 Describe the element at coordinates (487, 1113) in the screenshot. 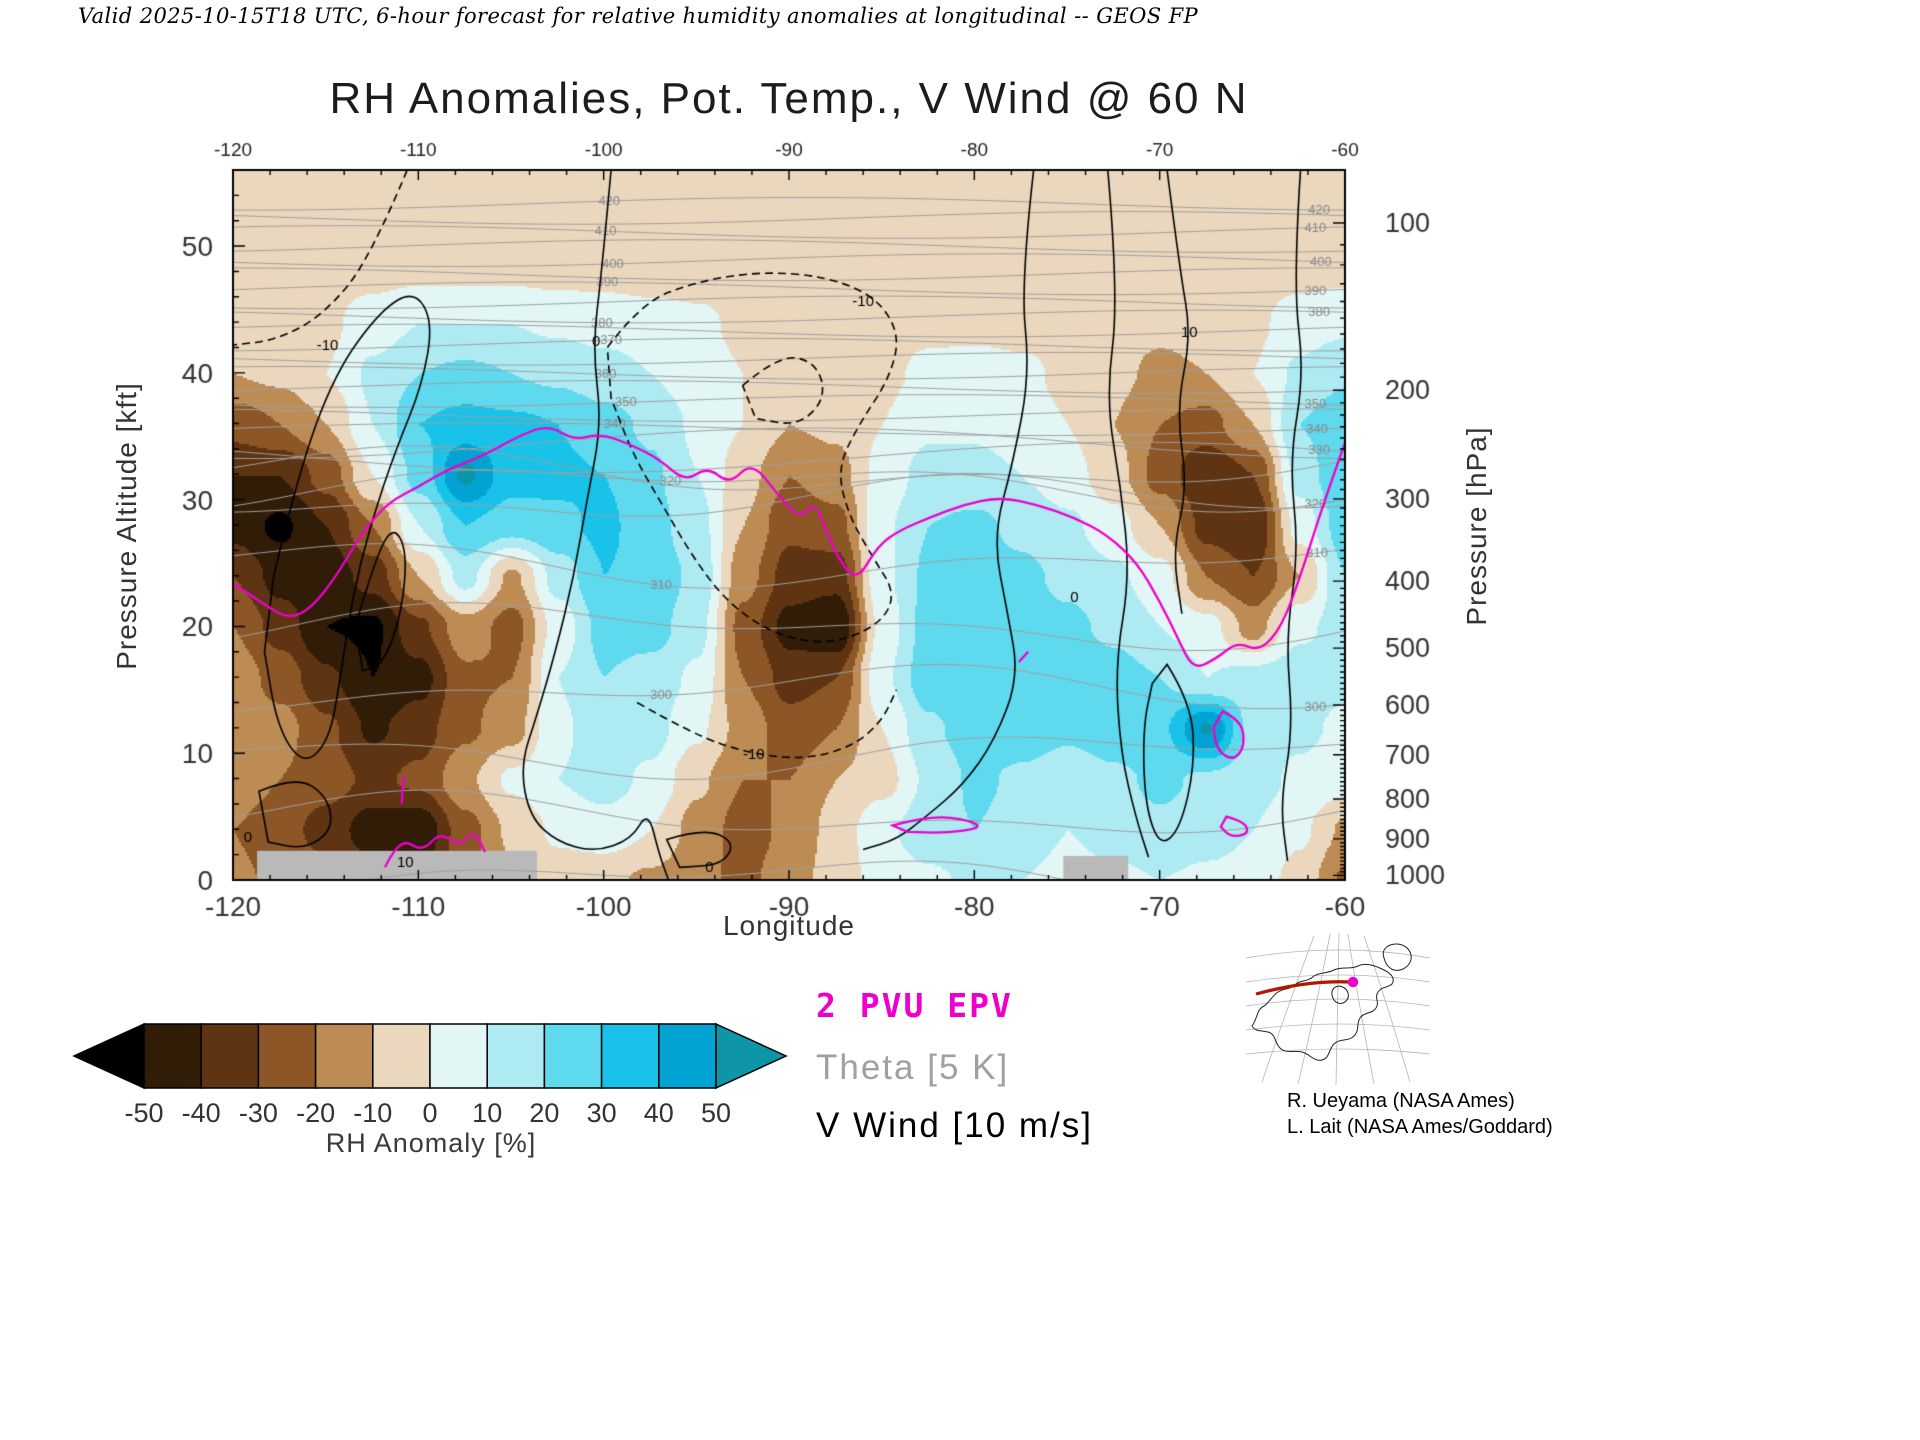

I see `svg-text: 10` at that location.